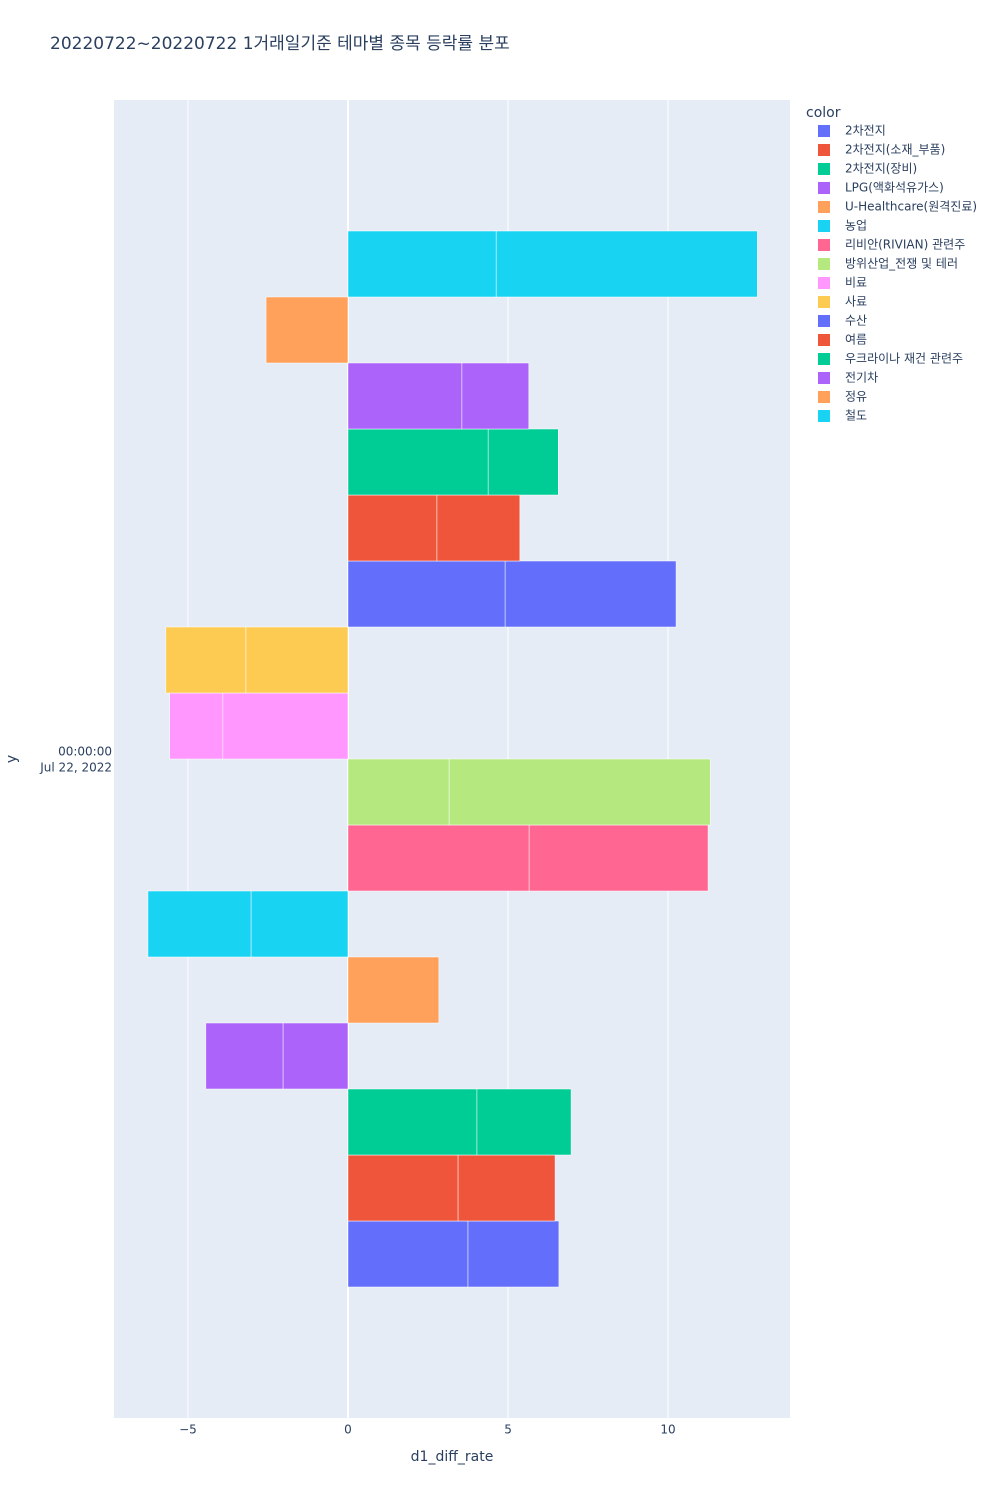 The image size is (1000, 1504). What do you see at coordinates (452, 1457) in the screenshot?
I see `x-axis-title: d1_diff_rate` at bounding box center [452, 1457].